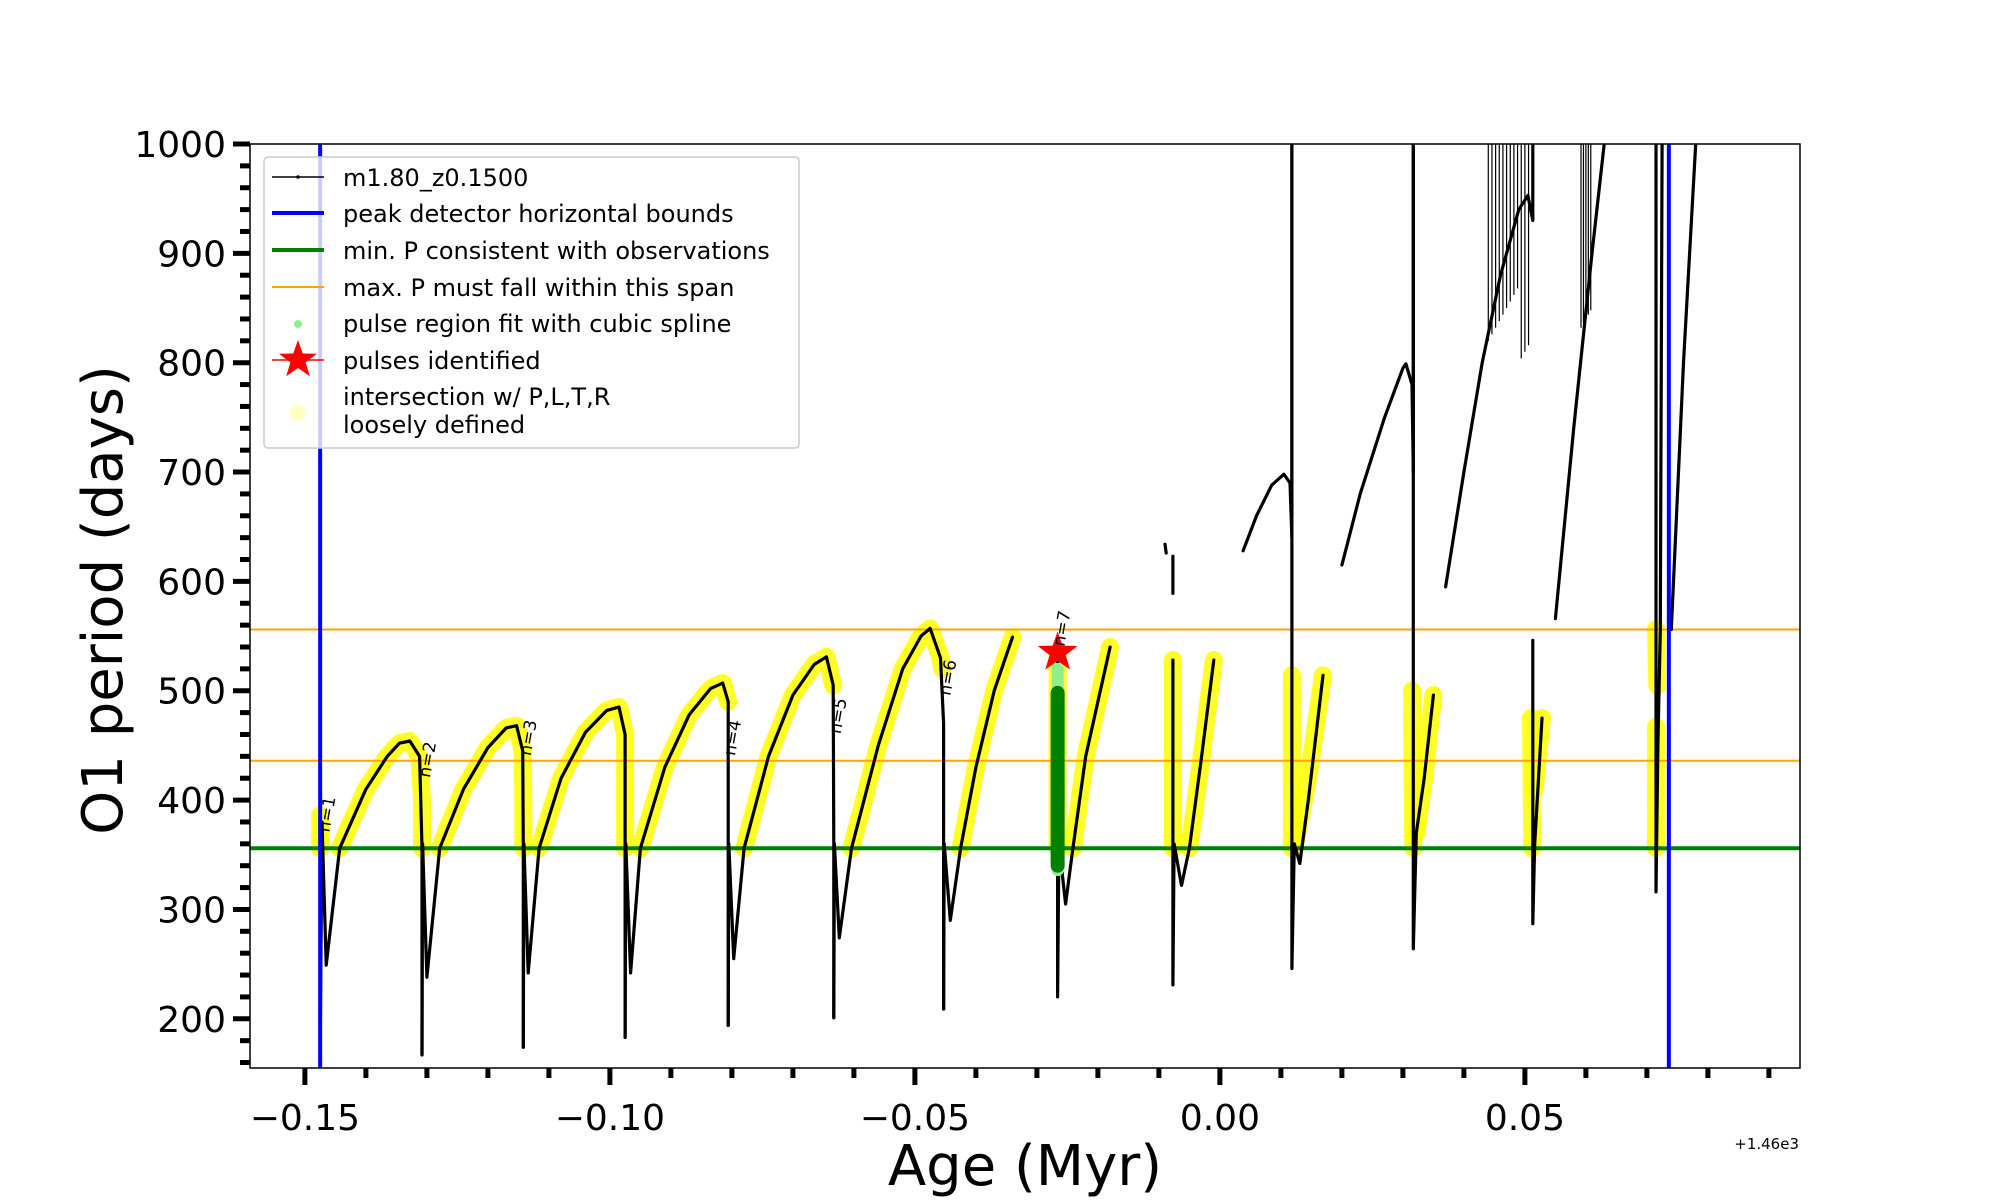 The width and height of the screenshot is (2000, 1200). I want to click on legend-item-min-p: min. P consistent with observations, so click(521, 251).